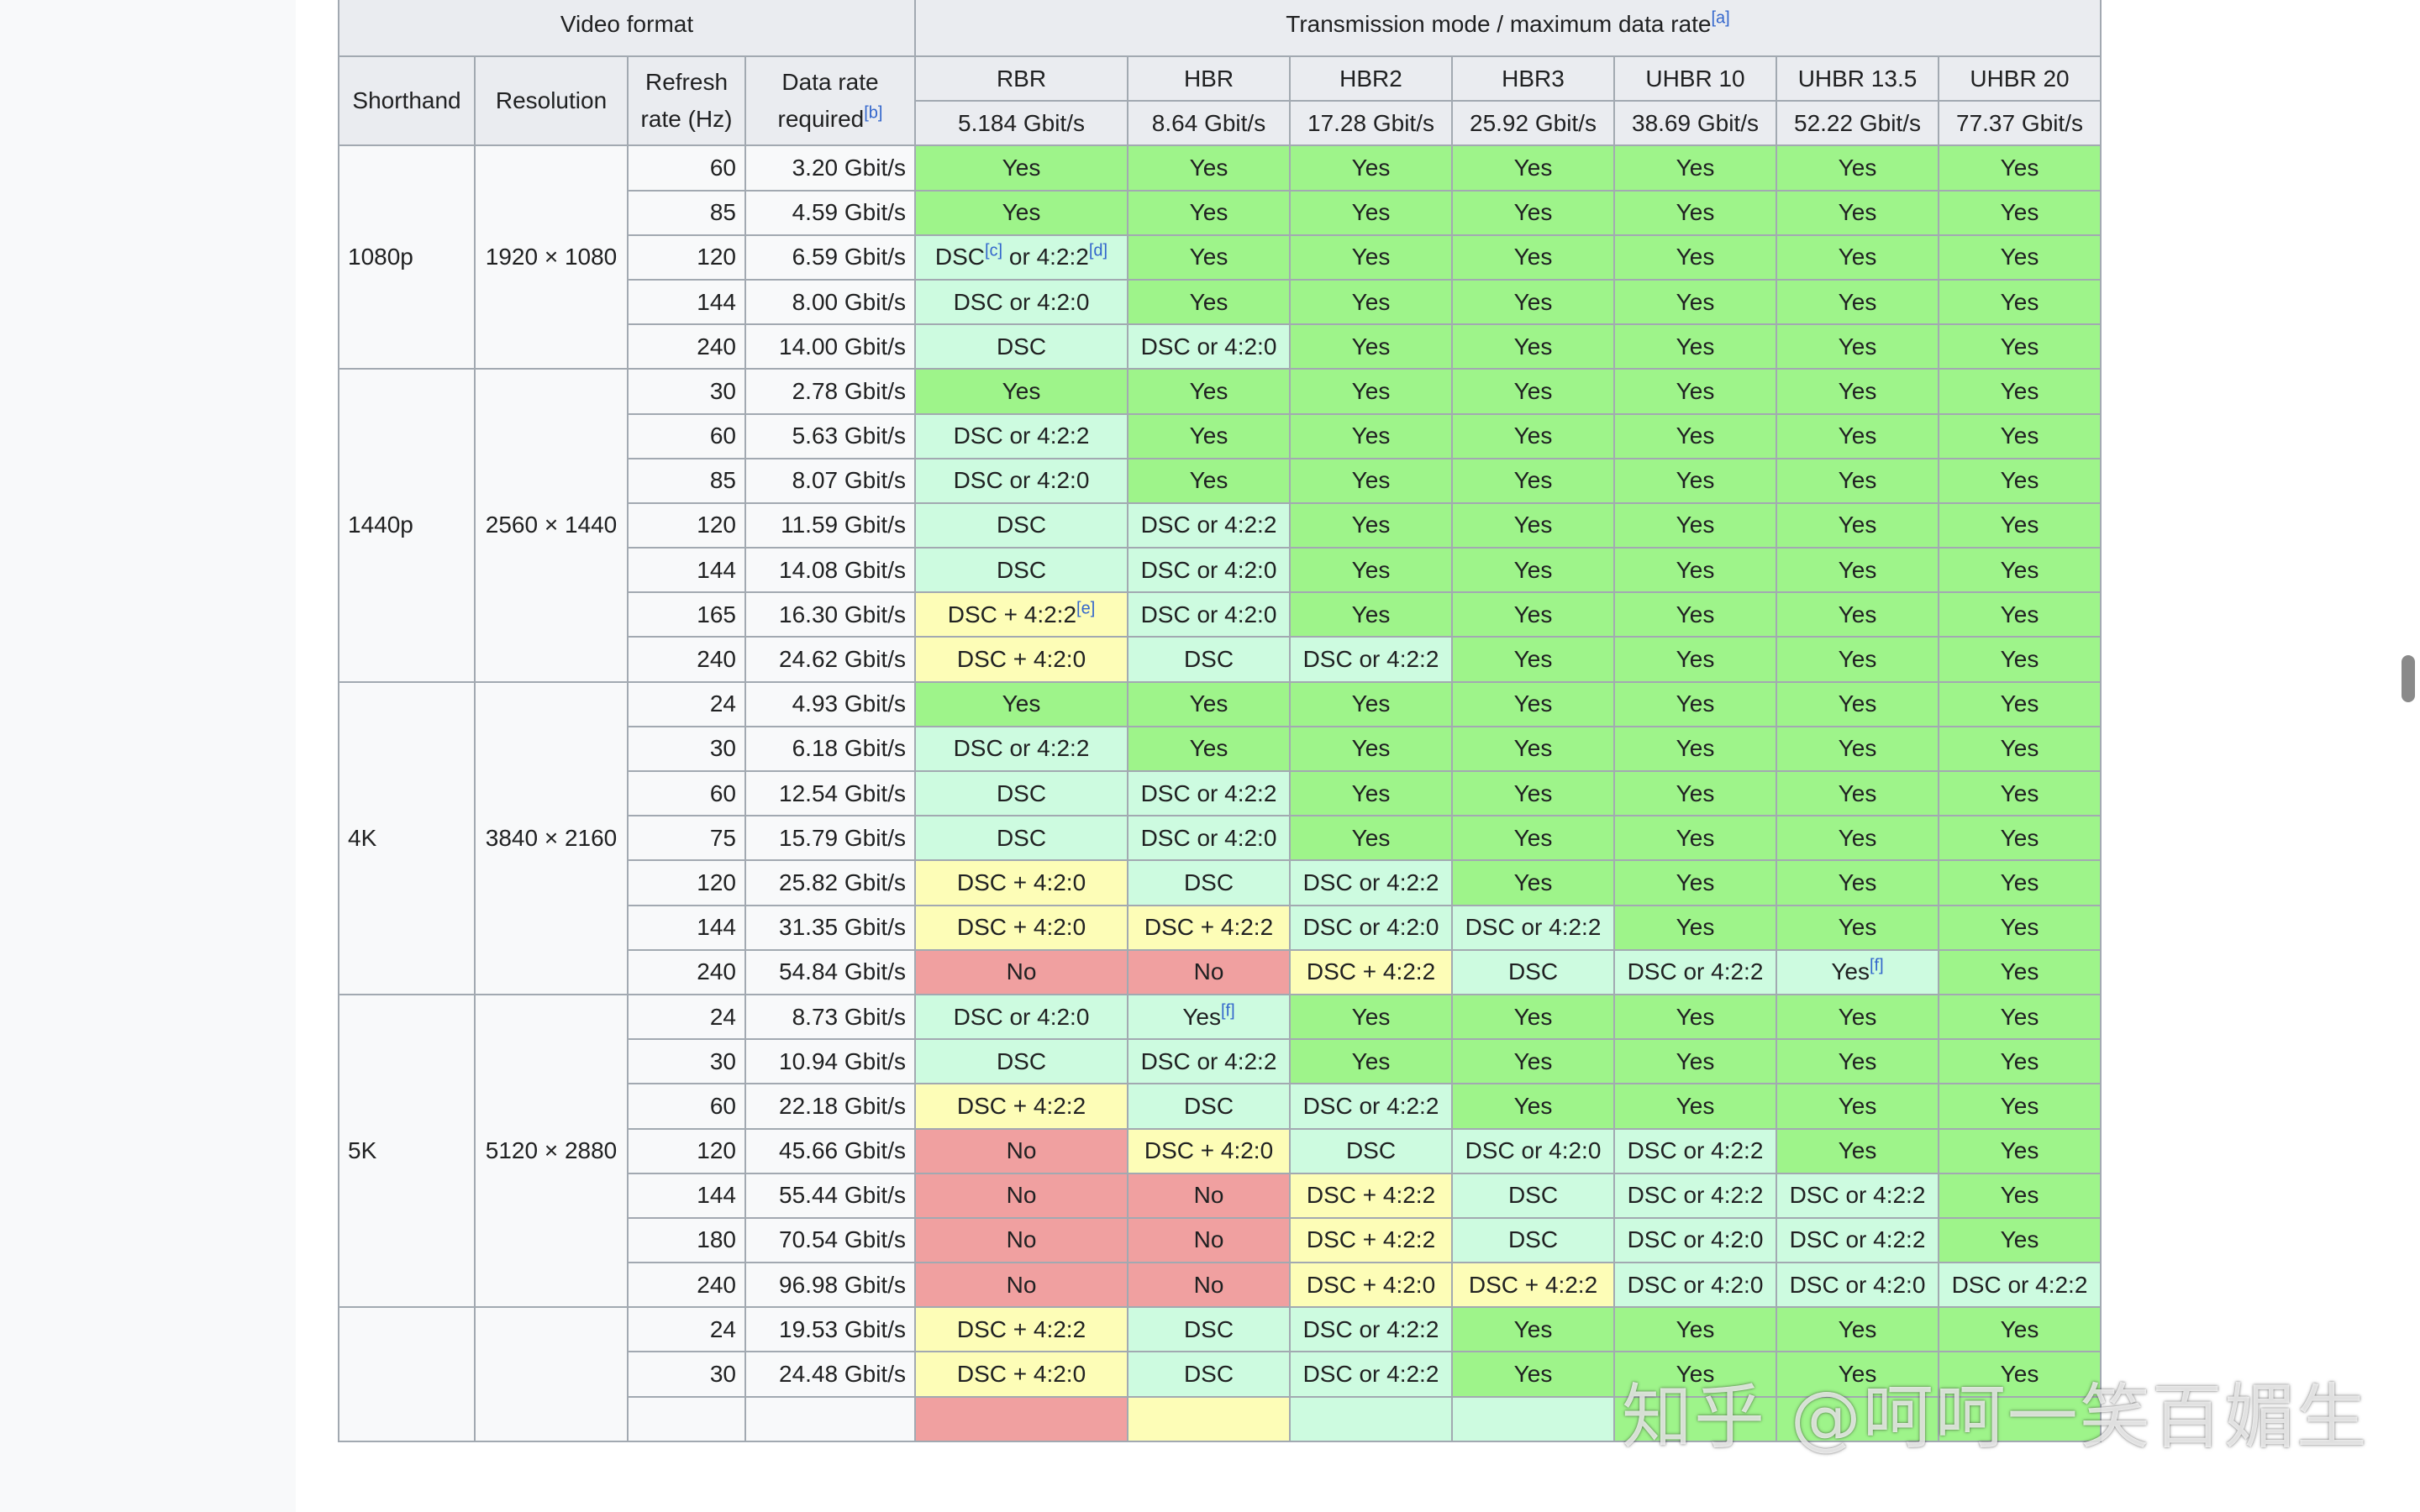 Image resolution: width=2420 pixels, height=1512 pixels. I want to click on resolution-cell: 2560 × 1440, so click(552, 525).